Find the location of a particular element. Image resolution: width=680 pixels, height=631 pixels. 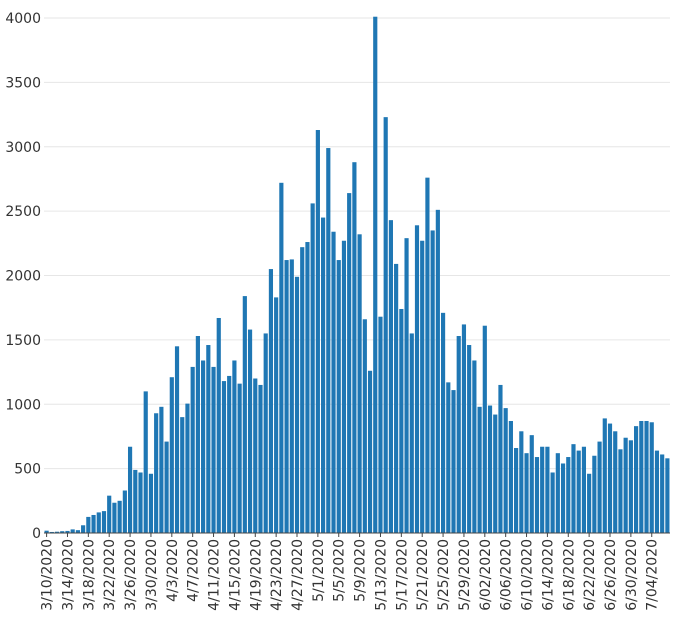

x-tick-label: 3/26/2020 is located at coordinates (131, 575).